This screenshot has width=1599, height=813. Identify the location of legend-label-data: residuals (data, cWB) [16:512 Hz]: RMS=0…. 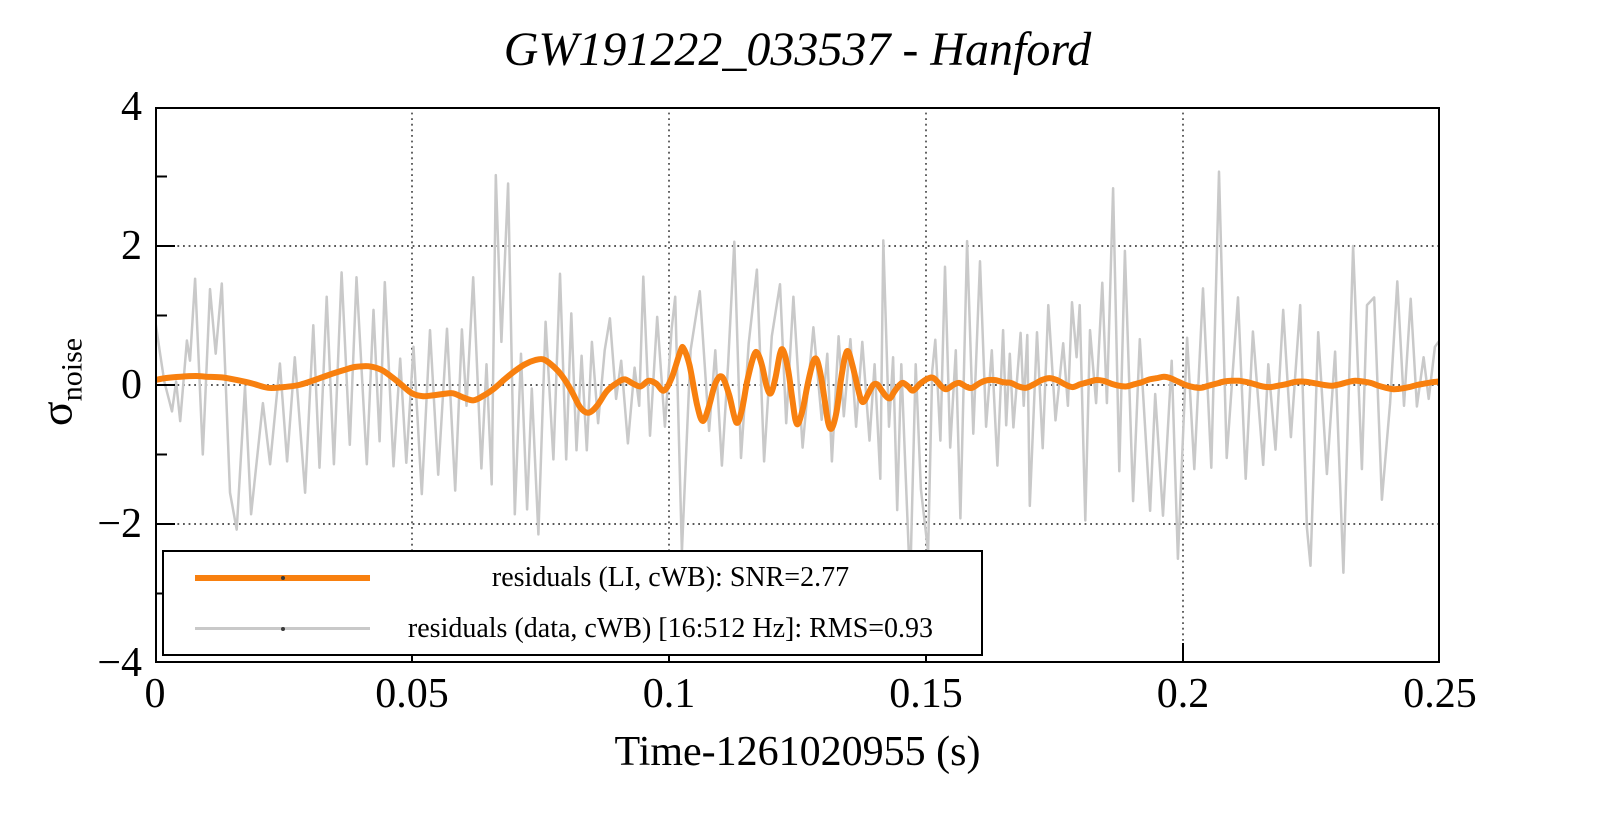
(670, 628).